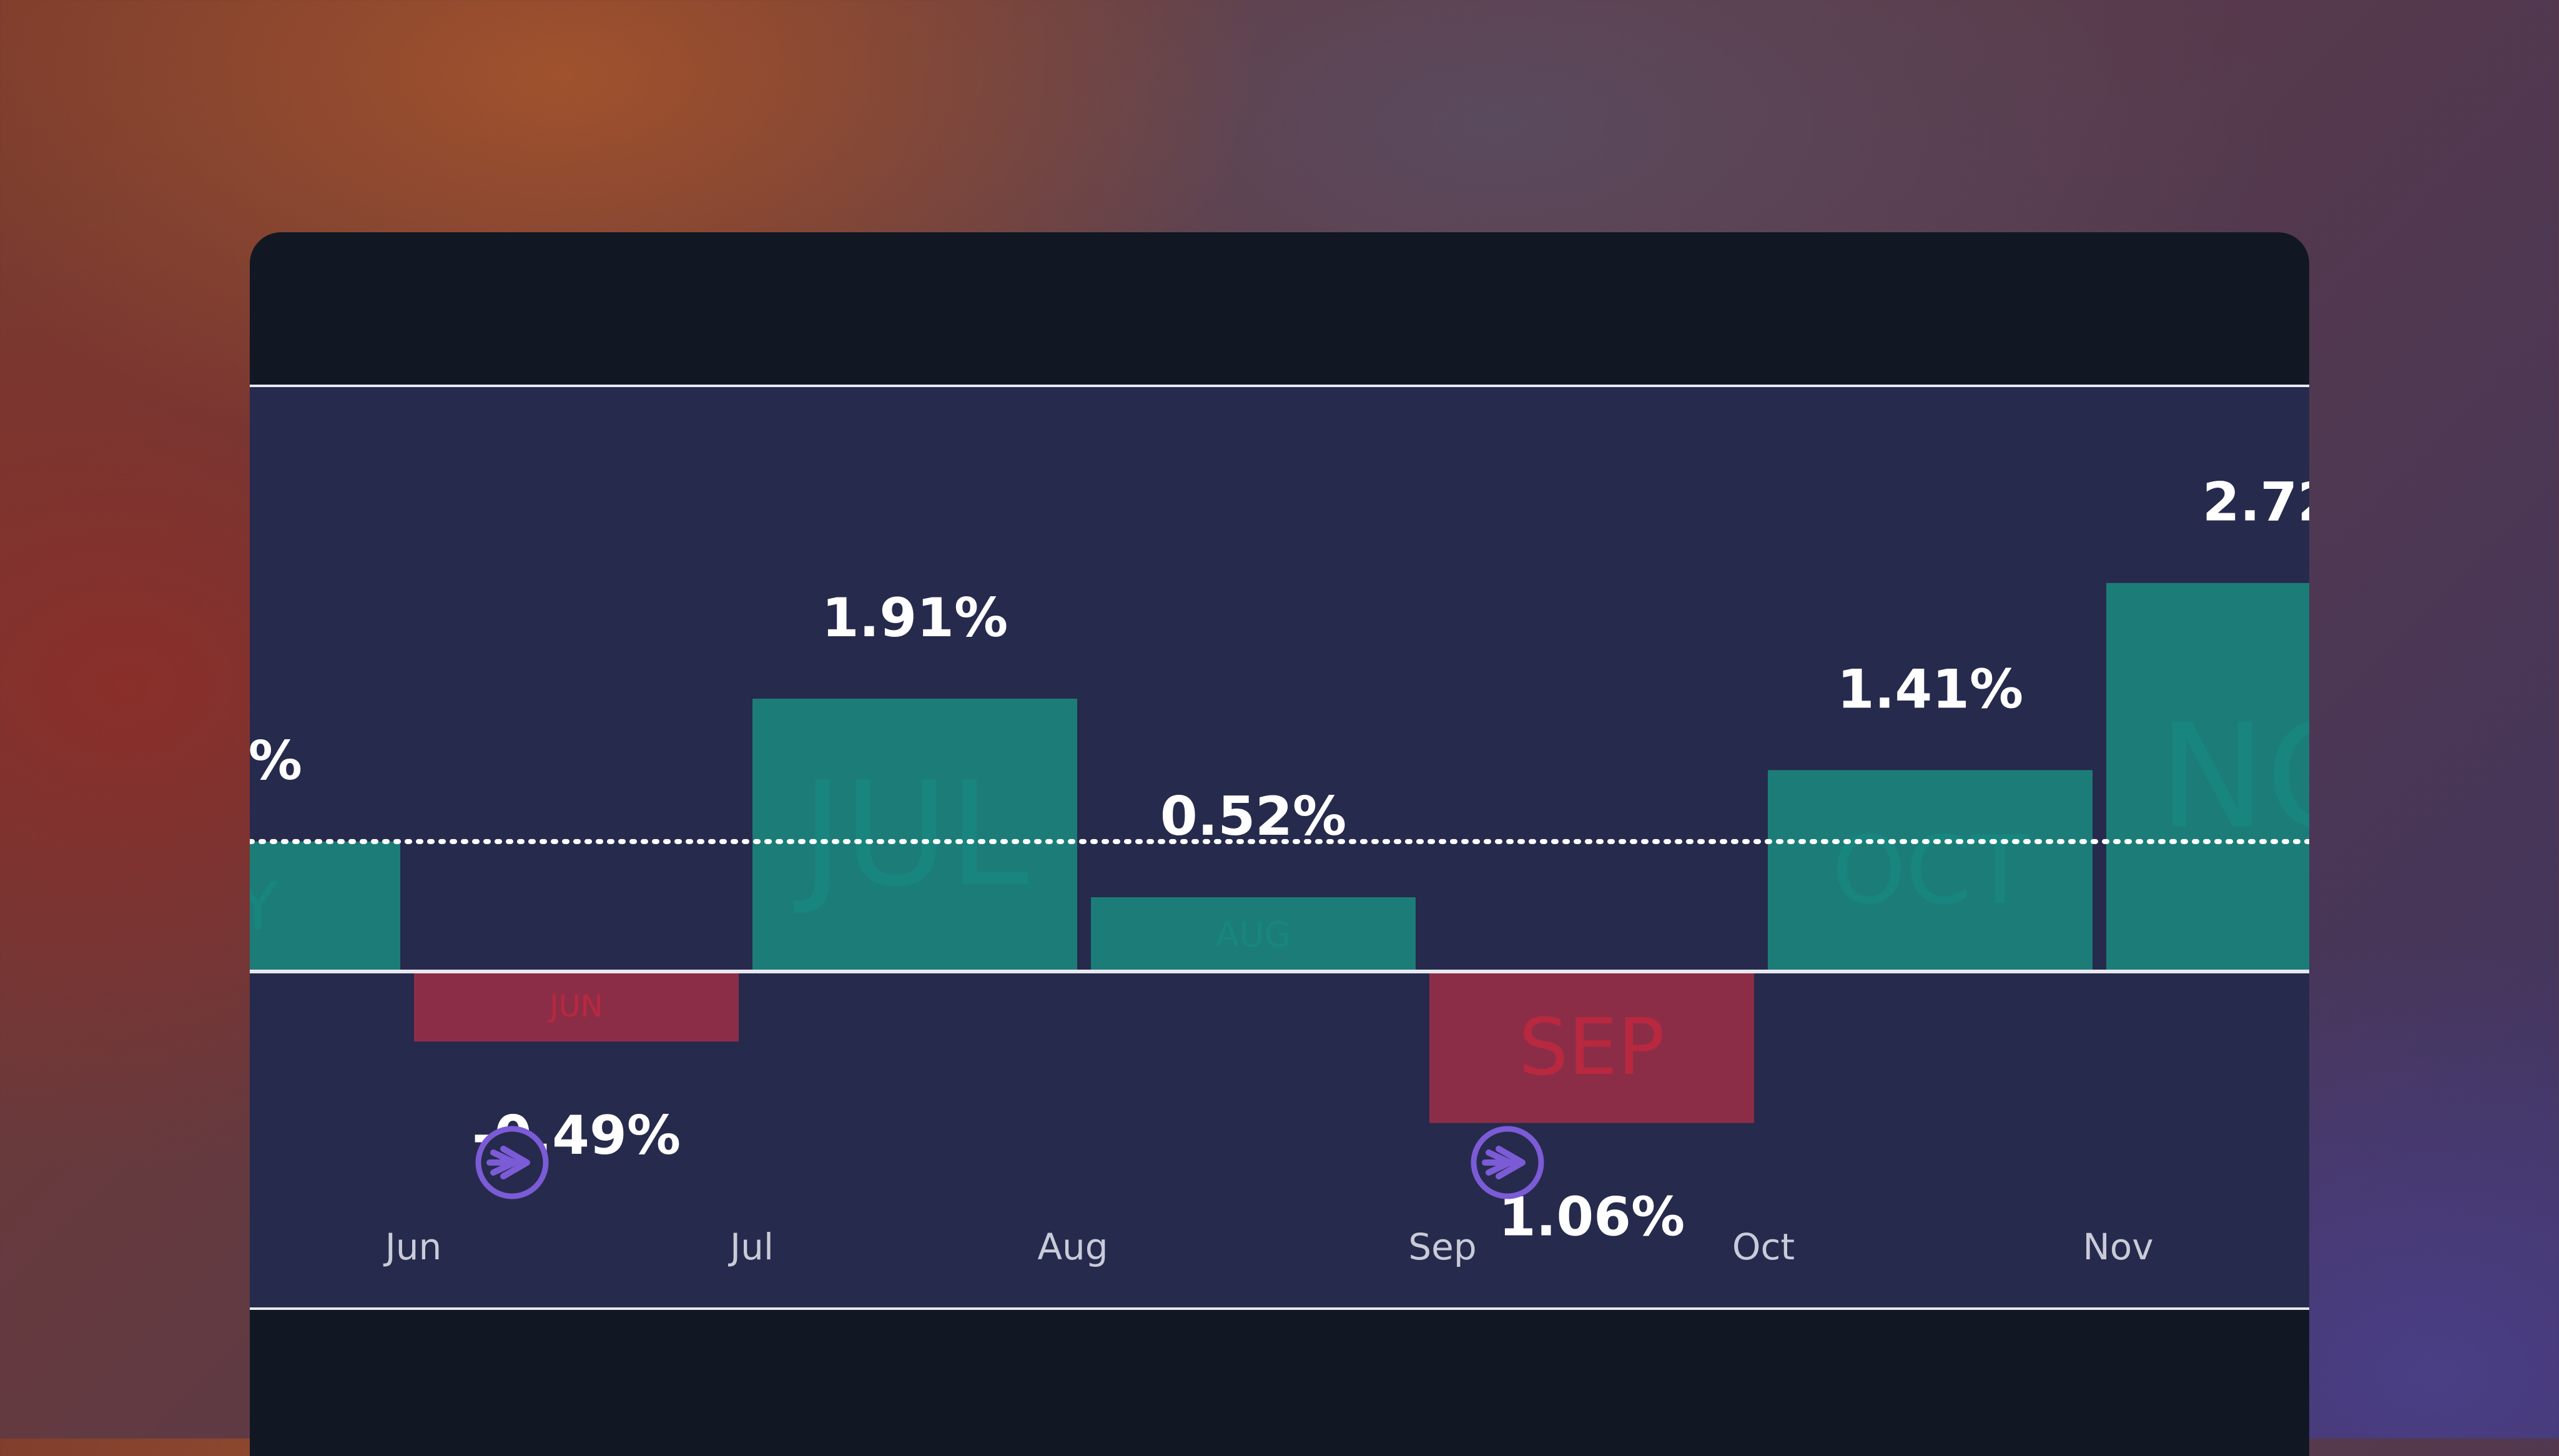 The width and height of the screenshot is (2559, 1456). I want to click on bar-jun, so click(576, 1006).